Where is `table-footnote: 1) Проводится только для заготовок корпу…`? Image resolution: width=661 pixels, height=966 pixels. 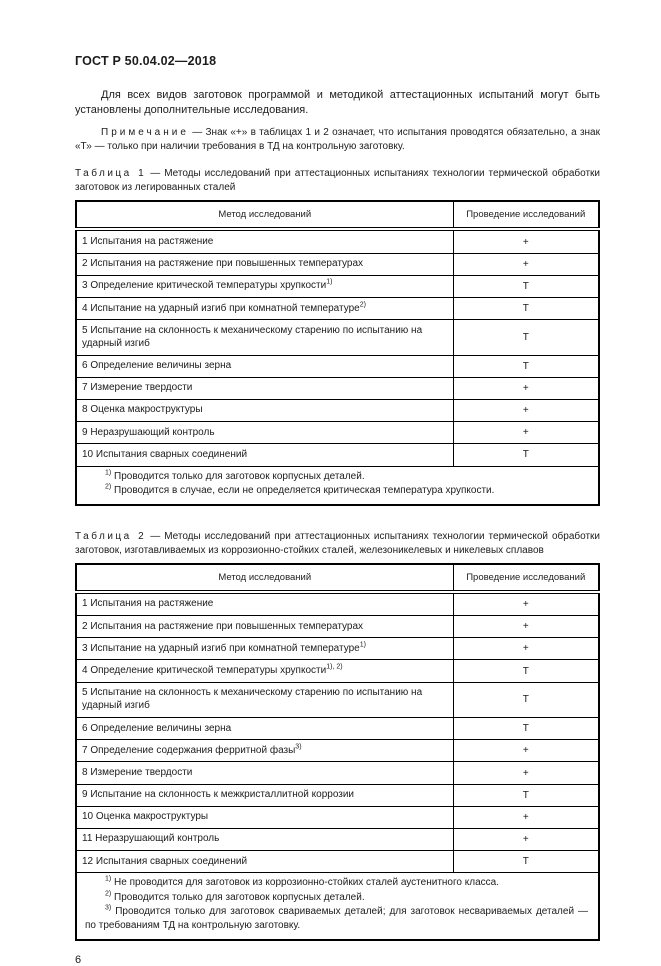 table-footnote: 1) Проводится только для заготовок корпу… is located at coordinates (336, 476).